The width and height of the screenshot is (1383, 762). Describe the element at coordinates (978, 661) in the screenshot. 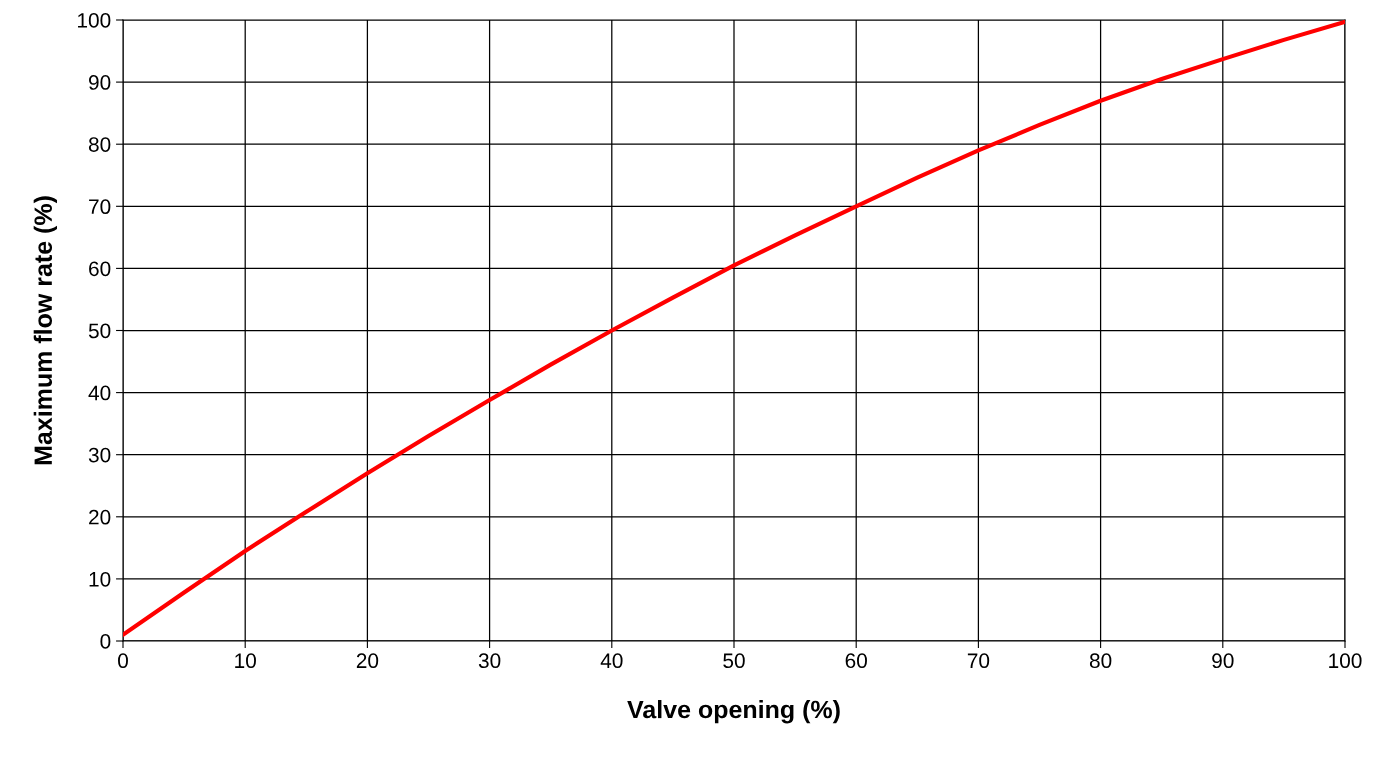

I see `x-tick-label: 70` at that location.